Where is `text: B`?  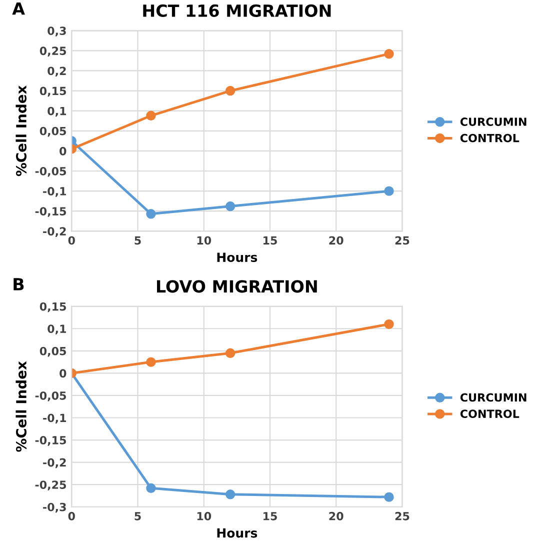
text: B is located at coordinates (19, 284).